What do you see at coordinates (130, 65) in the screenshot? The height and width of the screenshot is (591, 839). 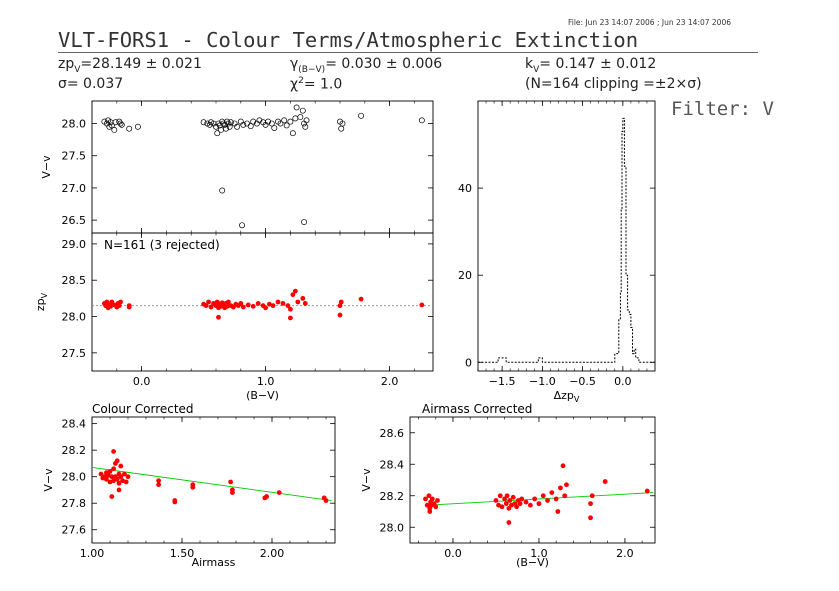 I see `zp-readout: zpV=28.149 ± 0.021` at bounding box center [130, 65].